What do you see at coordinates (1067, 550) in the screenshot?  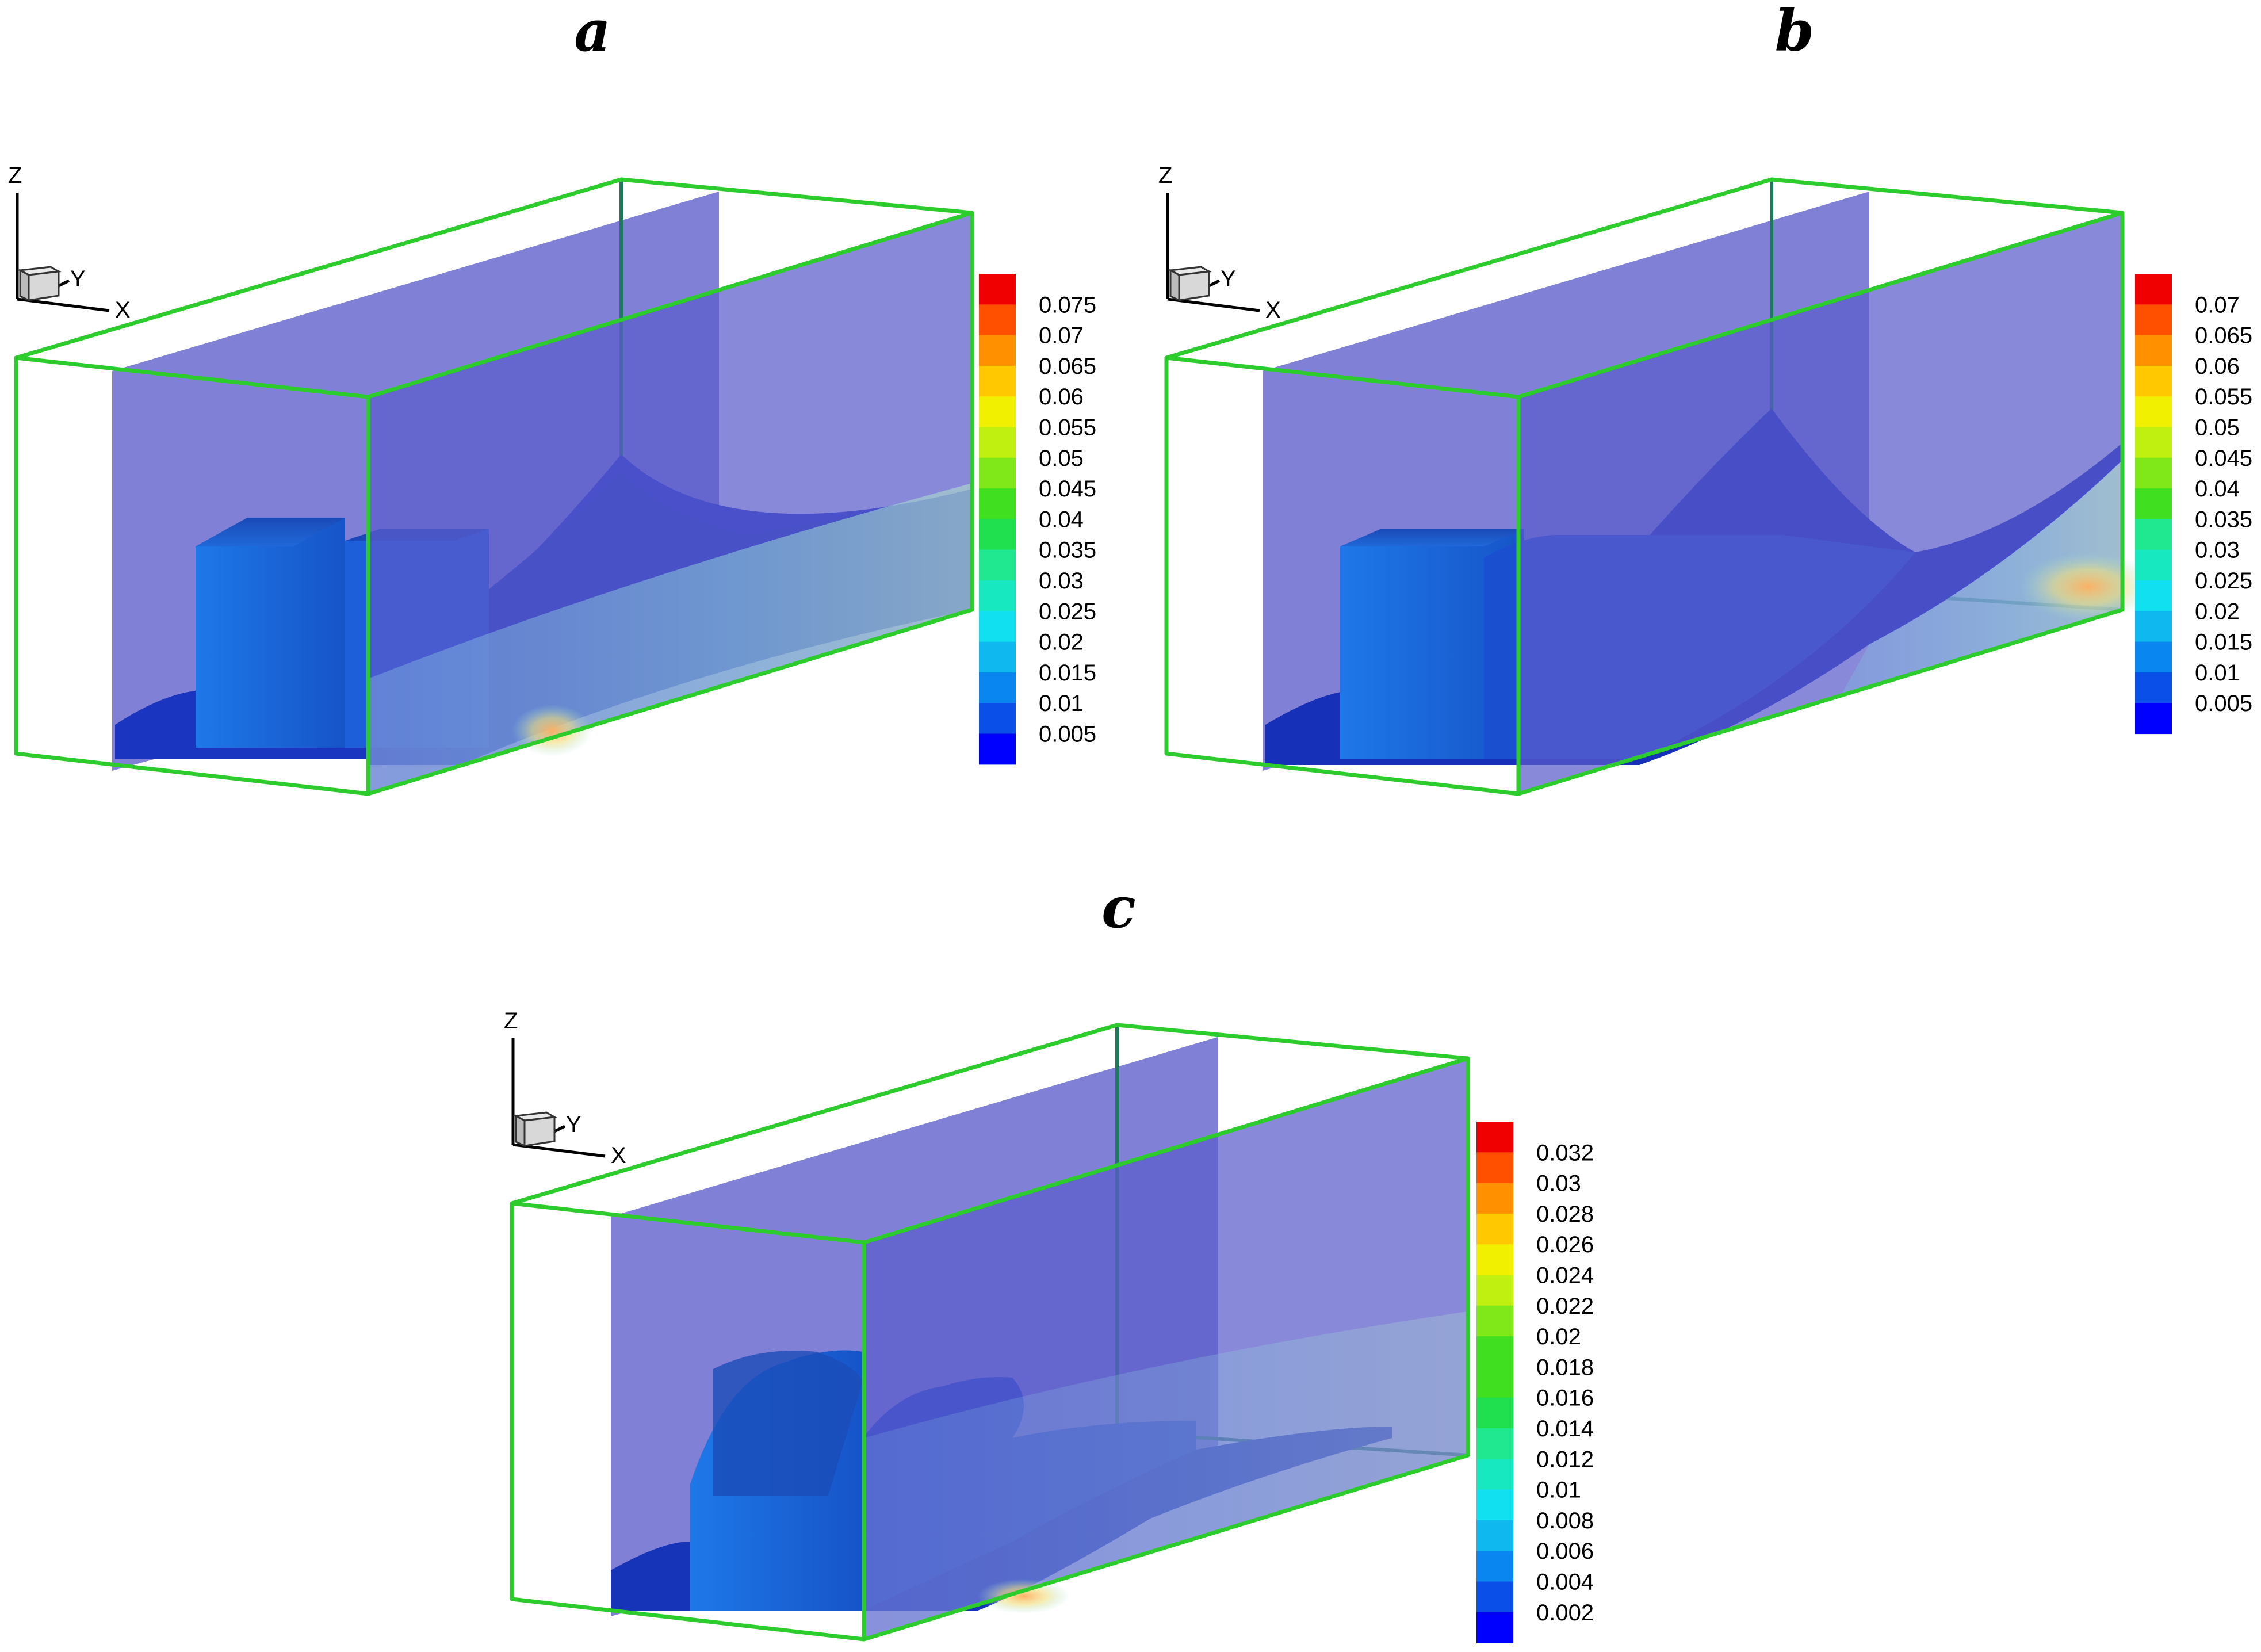 I see `colorbar-tick-label: 0.035` at bounding box center [1067, 550].